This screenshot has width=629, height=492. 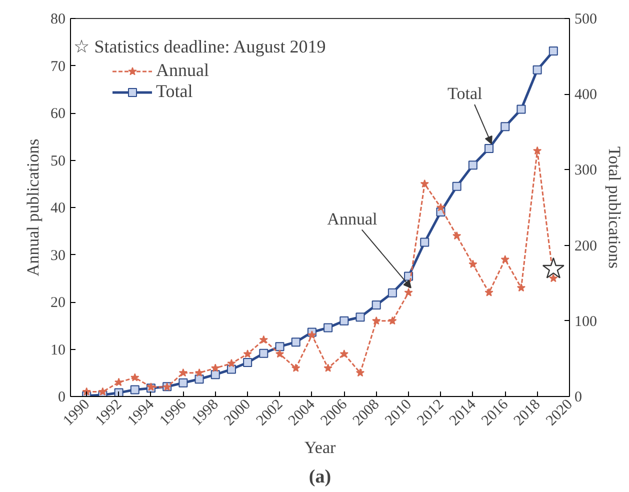 What do you see at coordinates (182, 70) in the screenshot?
I see `legend-label: Annual` at bounding box center [182, 70].